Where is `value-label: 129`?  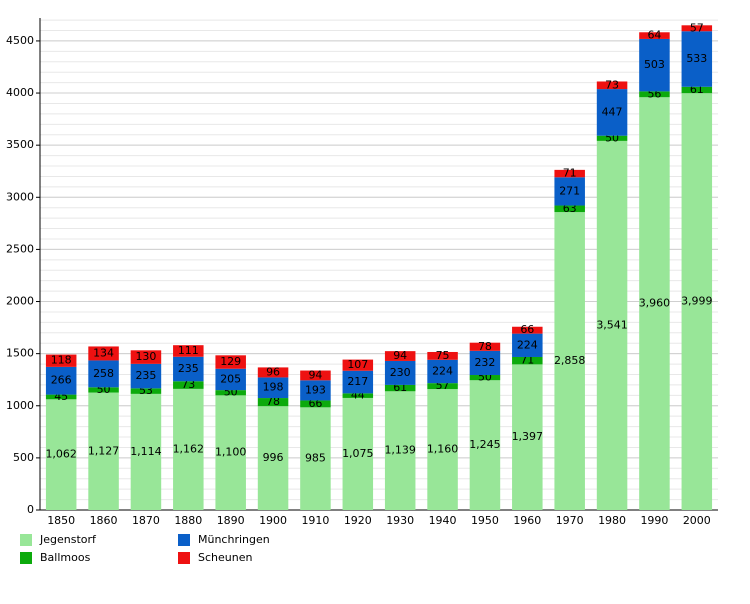 value-label: 129 is located at coordinates (230, 361).